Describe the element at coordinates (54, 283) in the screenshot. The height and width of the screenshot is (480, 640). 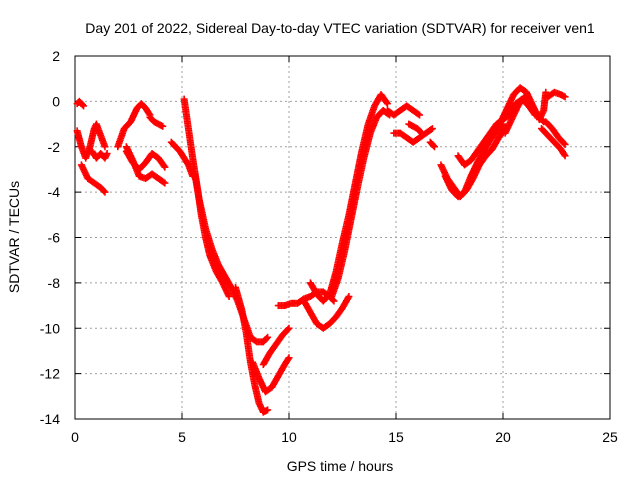
I see `y-tick-label: -8` at that location.